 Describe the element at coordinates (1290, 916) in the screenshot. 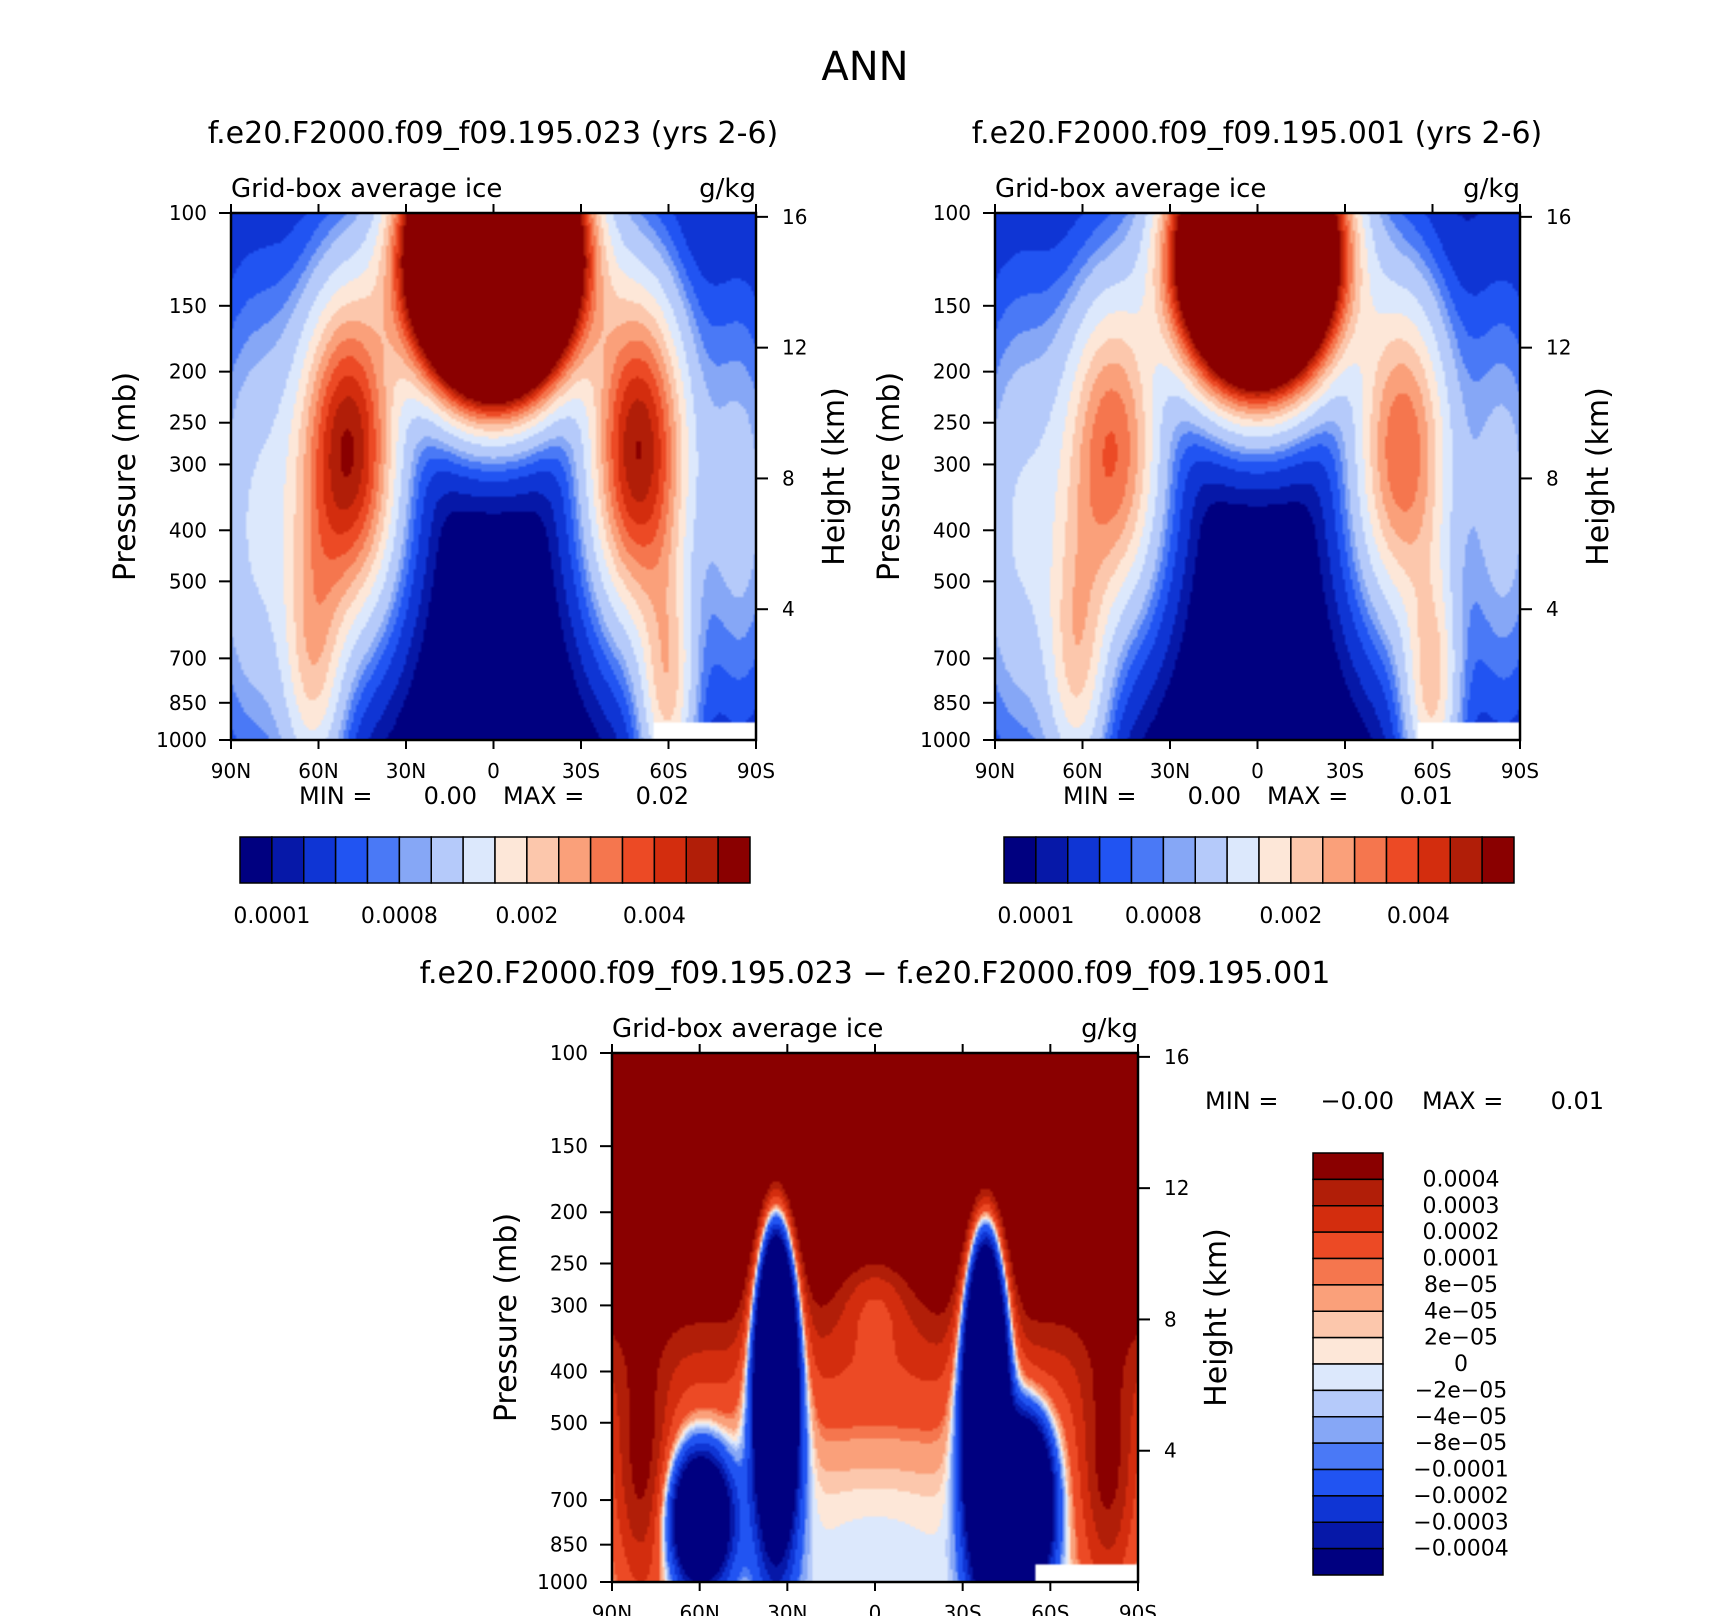

I see `colorbar-label: 0.002` at that location.